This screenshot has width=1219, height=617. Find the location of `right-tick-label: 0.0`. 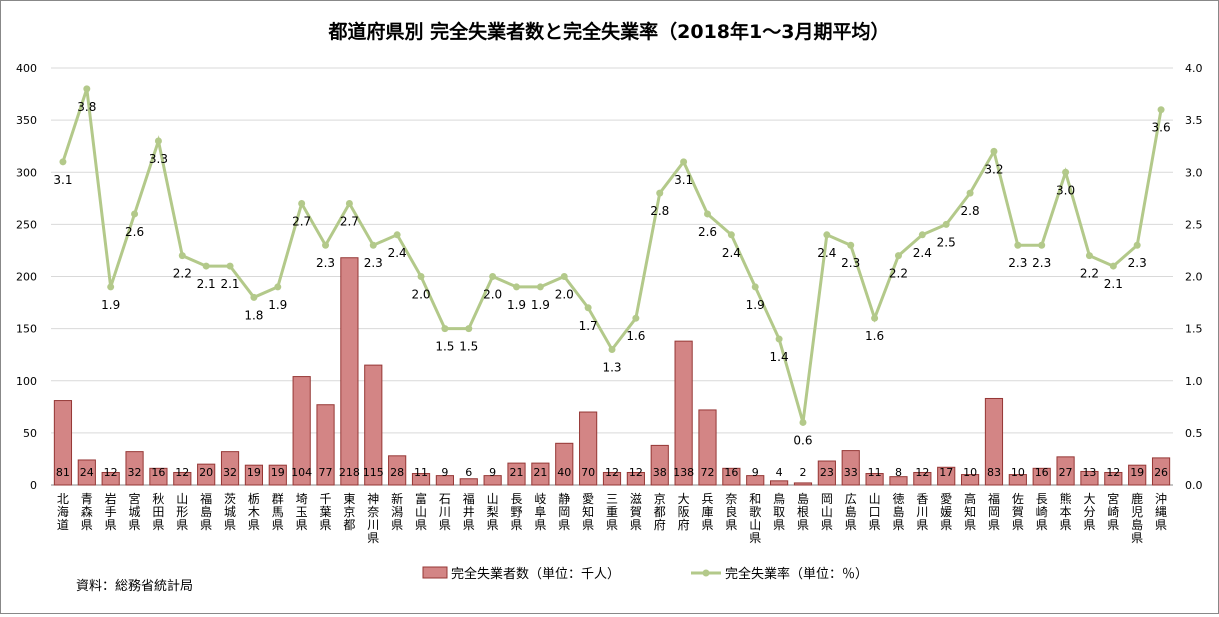

right-tick-label: 0.0 is located at coordinates (1194, 485).